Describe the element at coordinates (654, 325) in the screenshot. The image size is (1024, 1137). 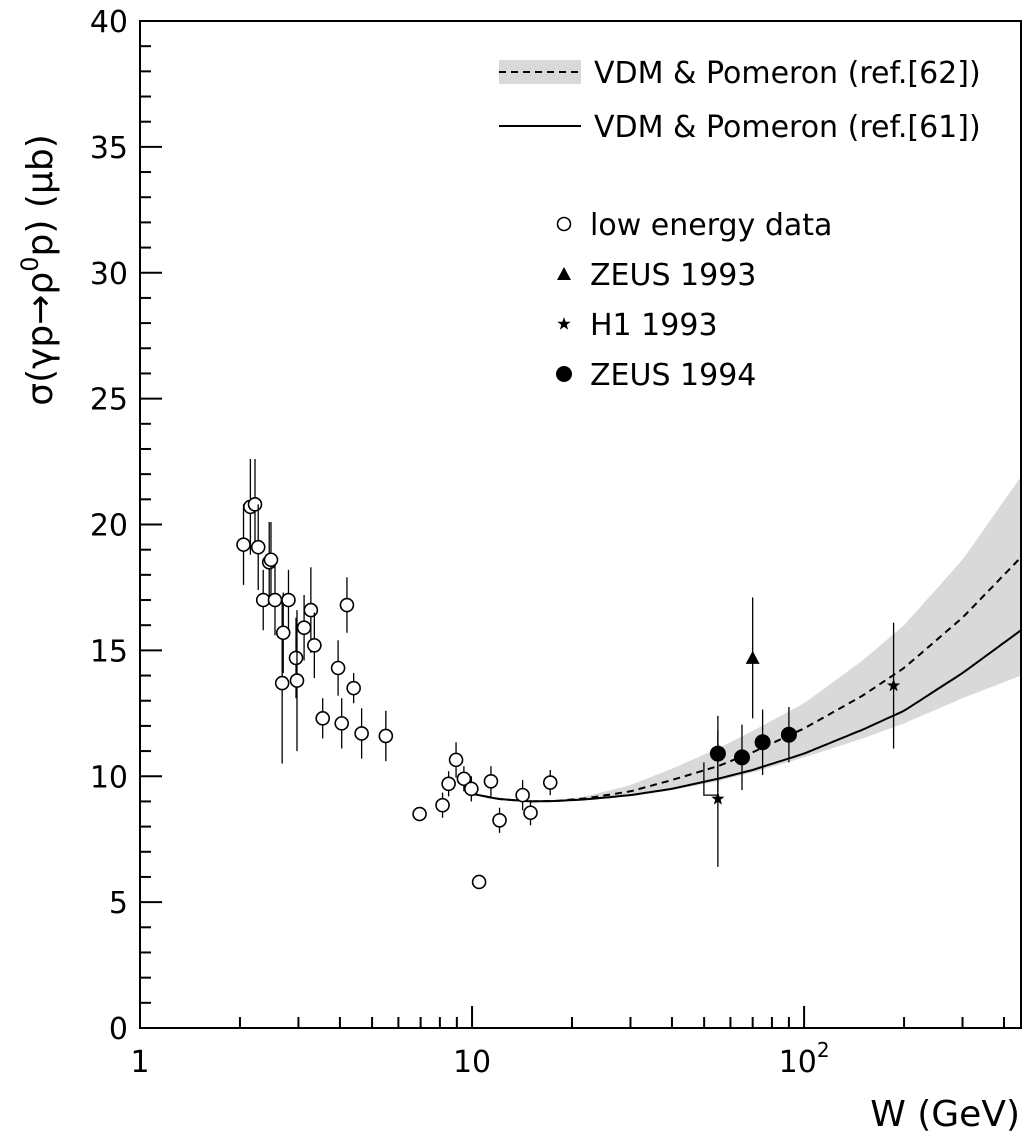
I see `legend-label: H1 1993` at that location.